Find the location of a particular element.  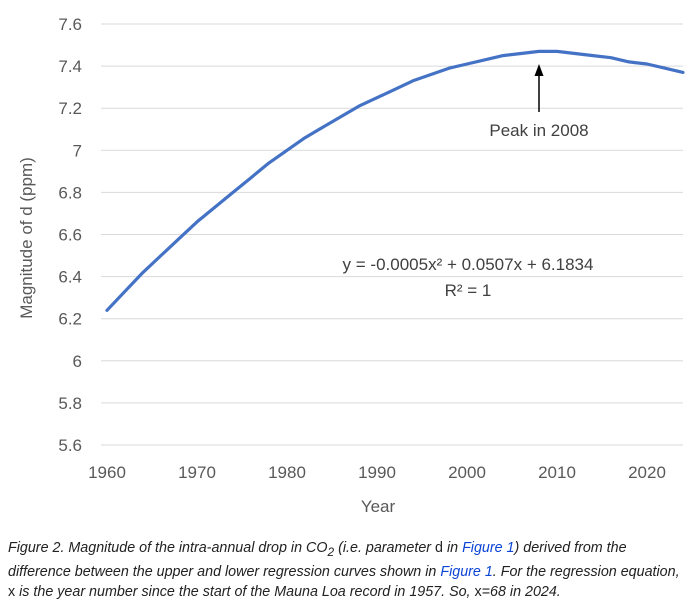

y-tick-label: 7.6 is located at coordinates (70, 24).